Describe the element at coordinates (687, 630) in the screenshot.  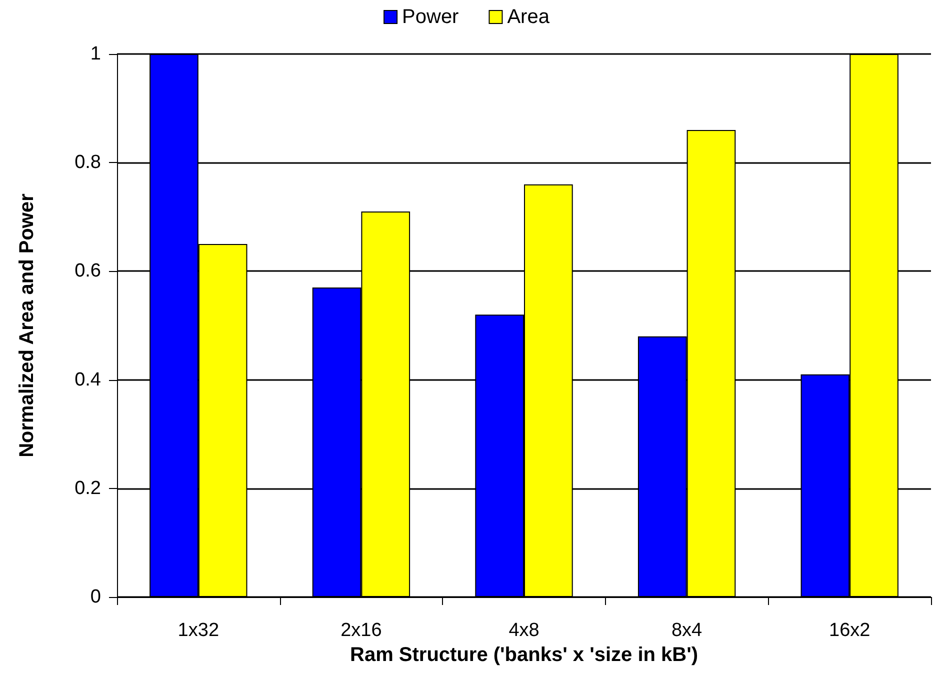
I see `x-tick-label: 8x4` at that location.